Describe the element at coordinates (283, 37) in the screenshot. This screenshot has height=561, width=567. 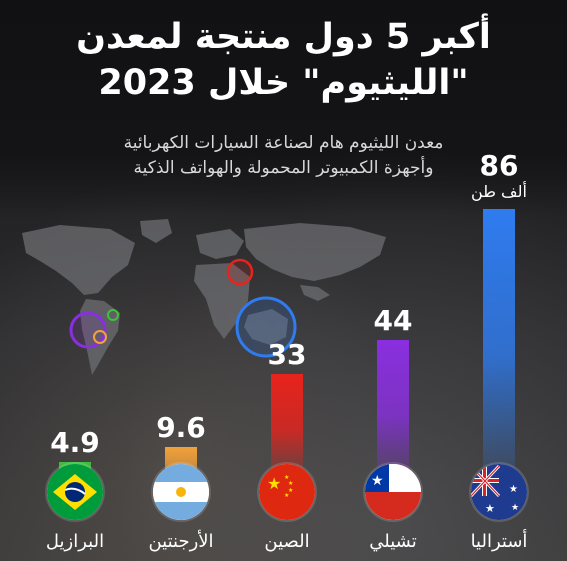
I see `title-line-1: أكبر 5 دول منتجة لمعدن` at that location.